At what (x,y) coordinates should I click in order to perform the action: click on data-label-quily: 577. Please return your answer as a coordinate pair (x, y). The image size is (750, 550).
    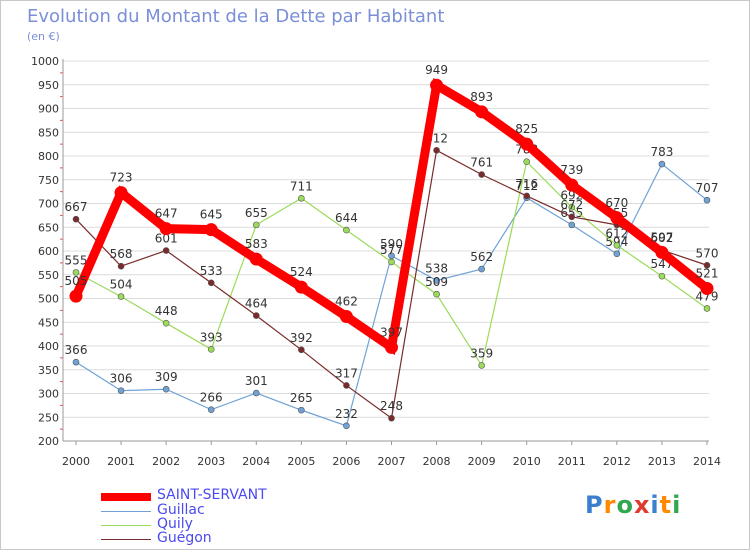
    Looking at the image, I should click on (391, 250).